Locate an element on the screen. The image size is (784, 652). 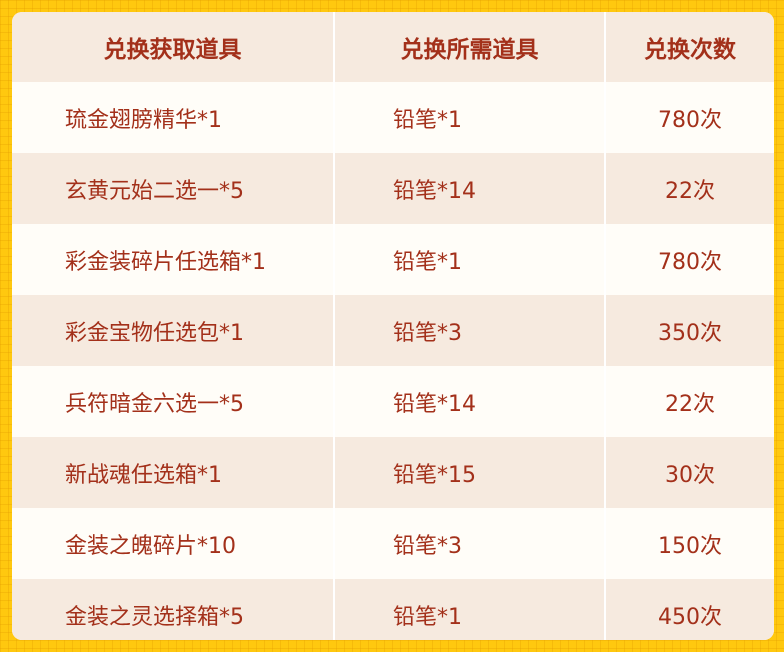
exchange-count-cell: 350次 is located at coordinates (690, 333).